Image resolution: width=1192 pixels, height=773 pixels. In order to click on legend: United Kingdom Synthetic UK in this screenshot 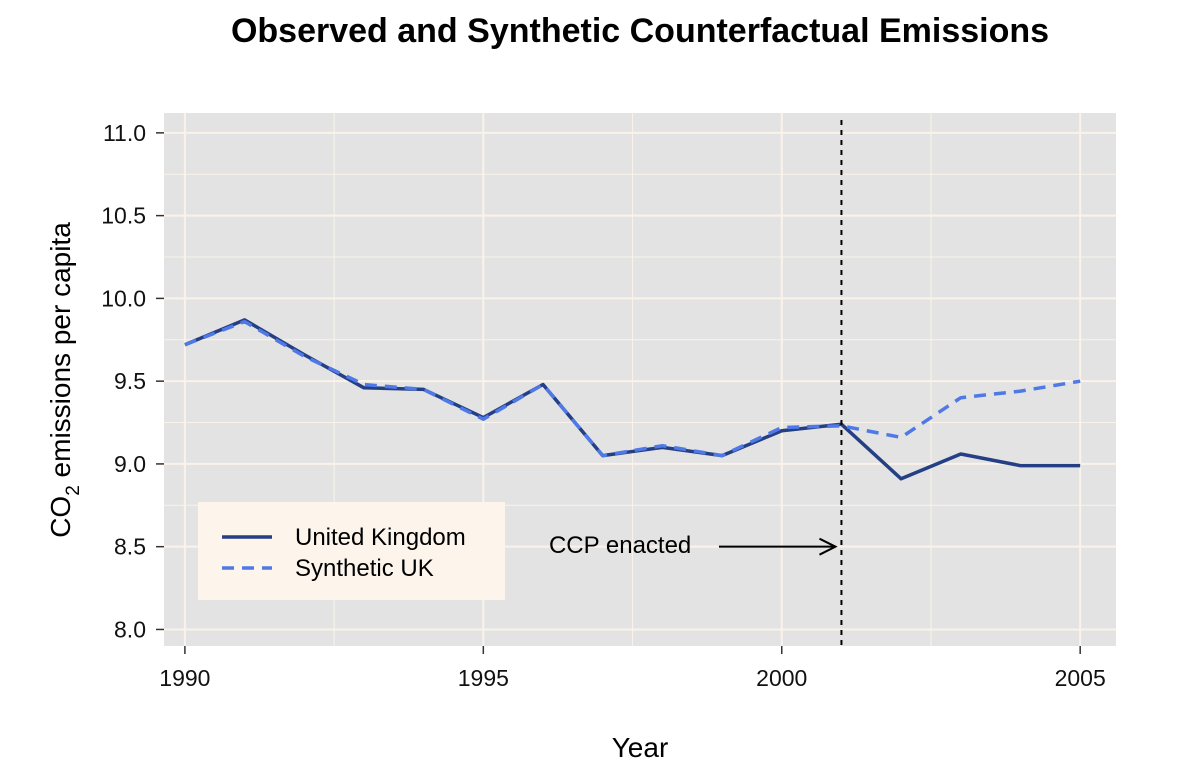, I will do `click(351, 551)`.